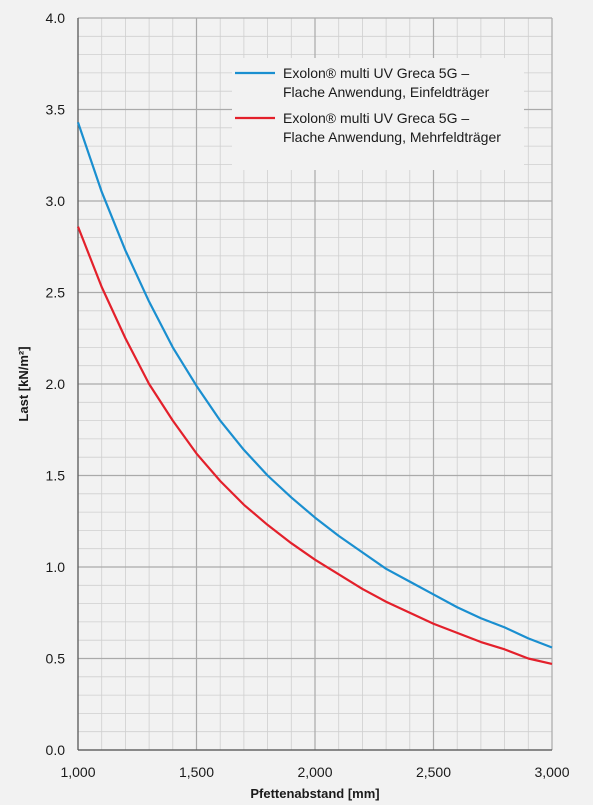 The image size is (593, 805). I want to click on y-tick-label: 2.0, so click(56, 384).